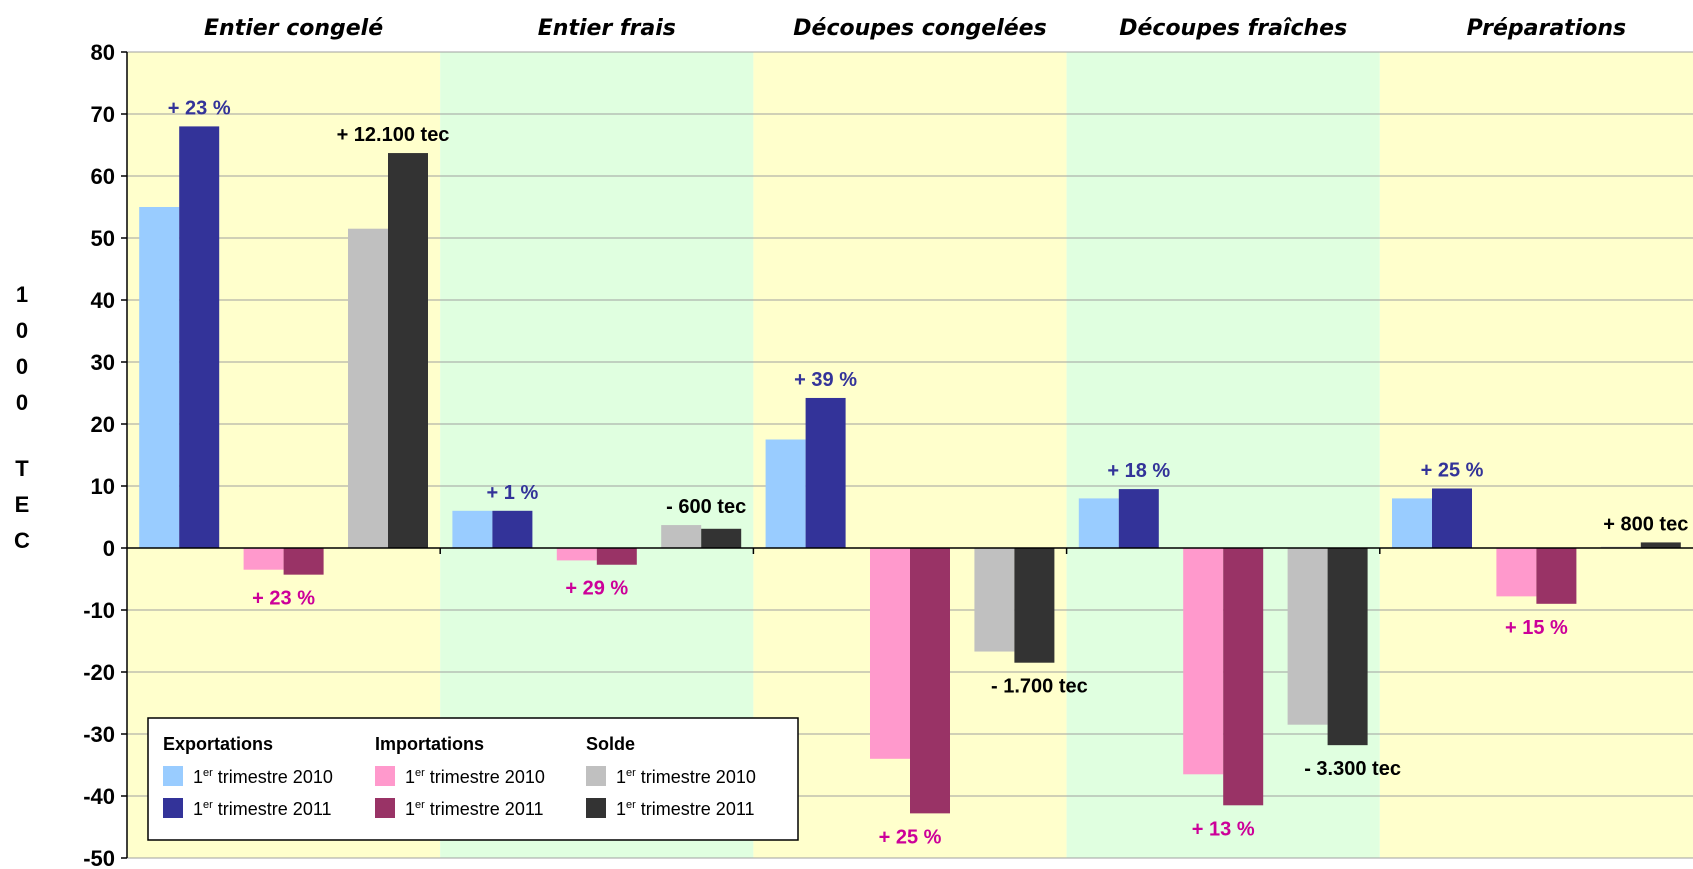  I want to click on data-annotation: - 1.700 tec, so click(1039, 687).